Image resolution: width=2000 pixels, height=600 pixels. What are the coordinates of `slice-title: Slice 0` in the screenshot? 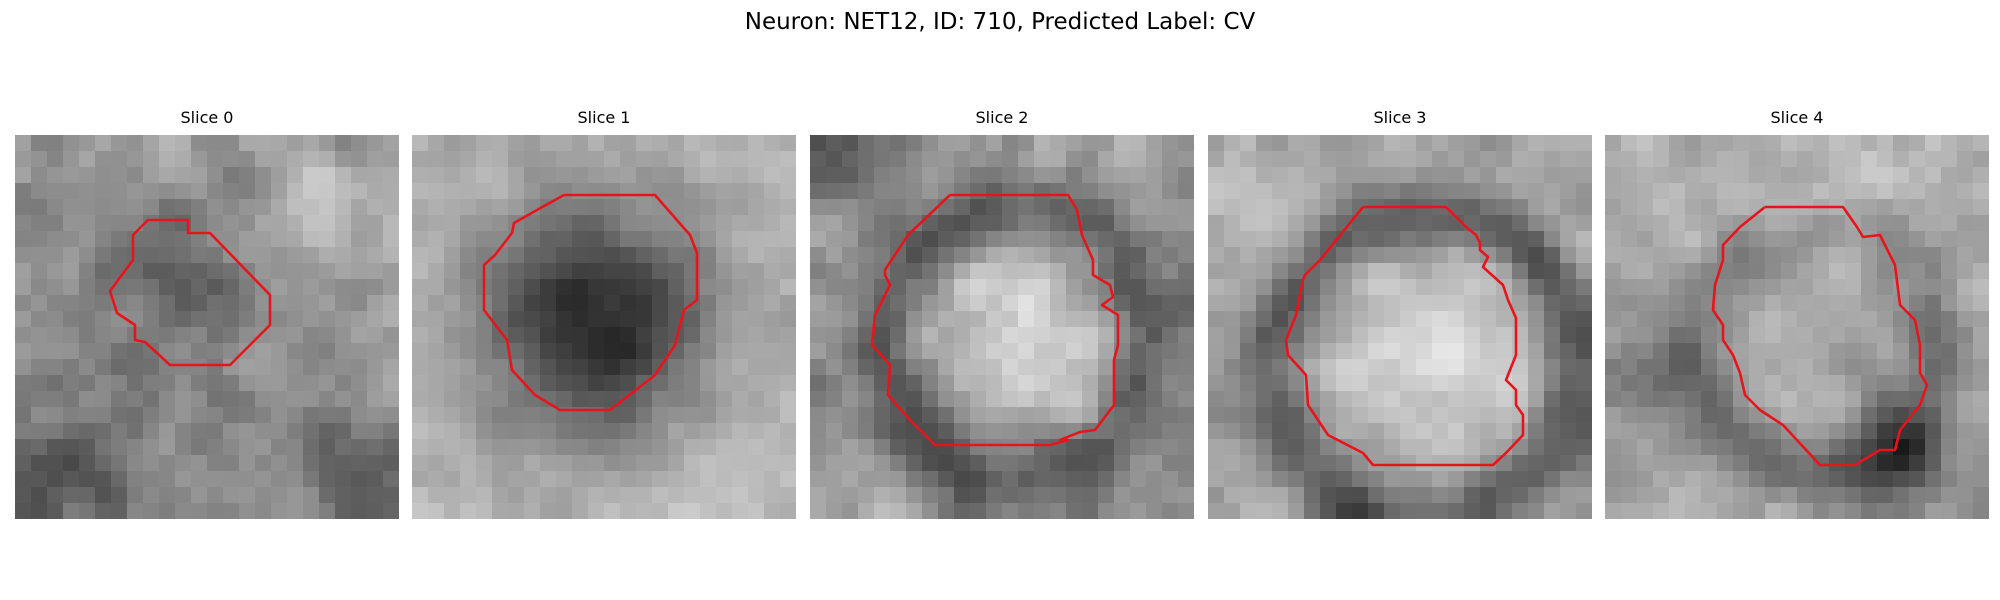 It's located at (207, 117).